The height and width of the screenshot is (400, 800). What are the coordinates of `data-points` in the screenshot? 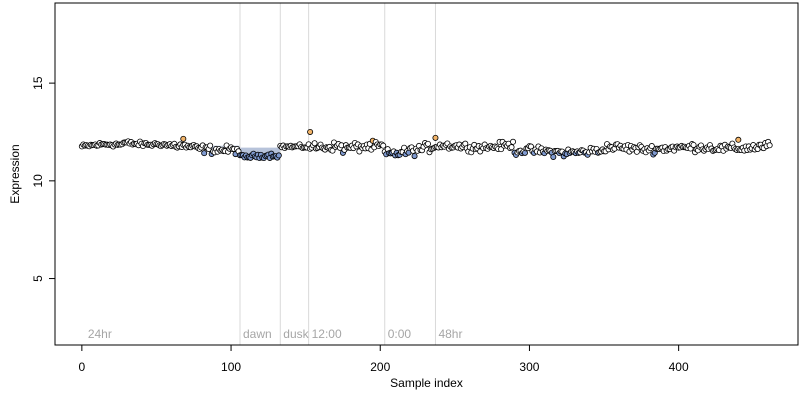 It's located at (425, 145).